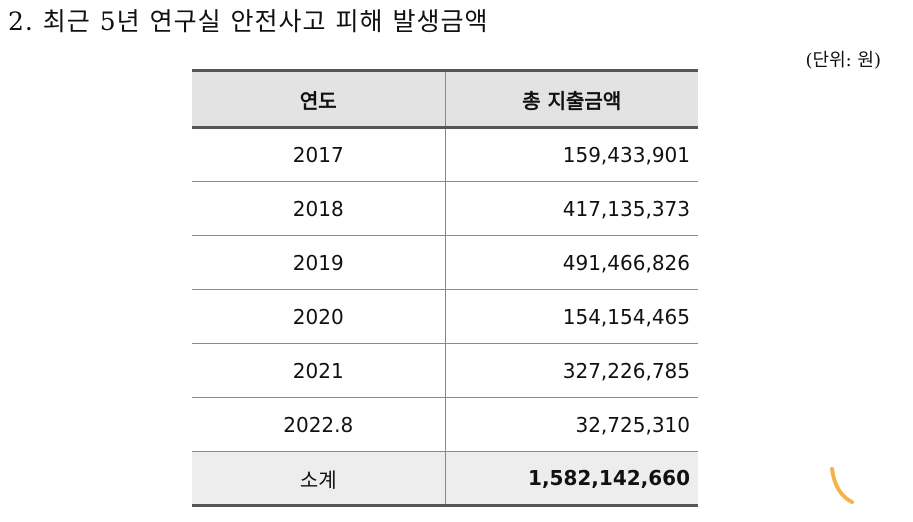  I want to click on total-row: 소계 1,582,142,660, so click(445, 479).